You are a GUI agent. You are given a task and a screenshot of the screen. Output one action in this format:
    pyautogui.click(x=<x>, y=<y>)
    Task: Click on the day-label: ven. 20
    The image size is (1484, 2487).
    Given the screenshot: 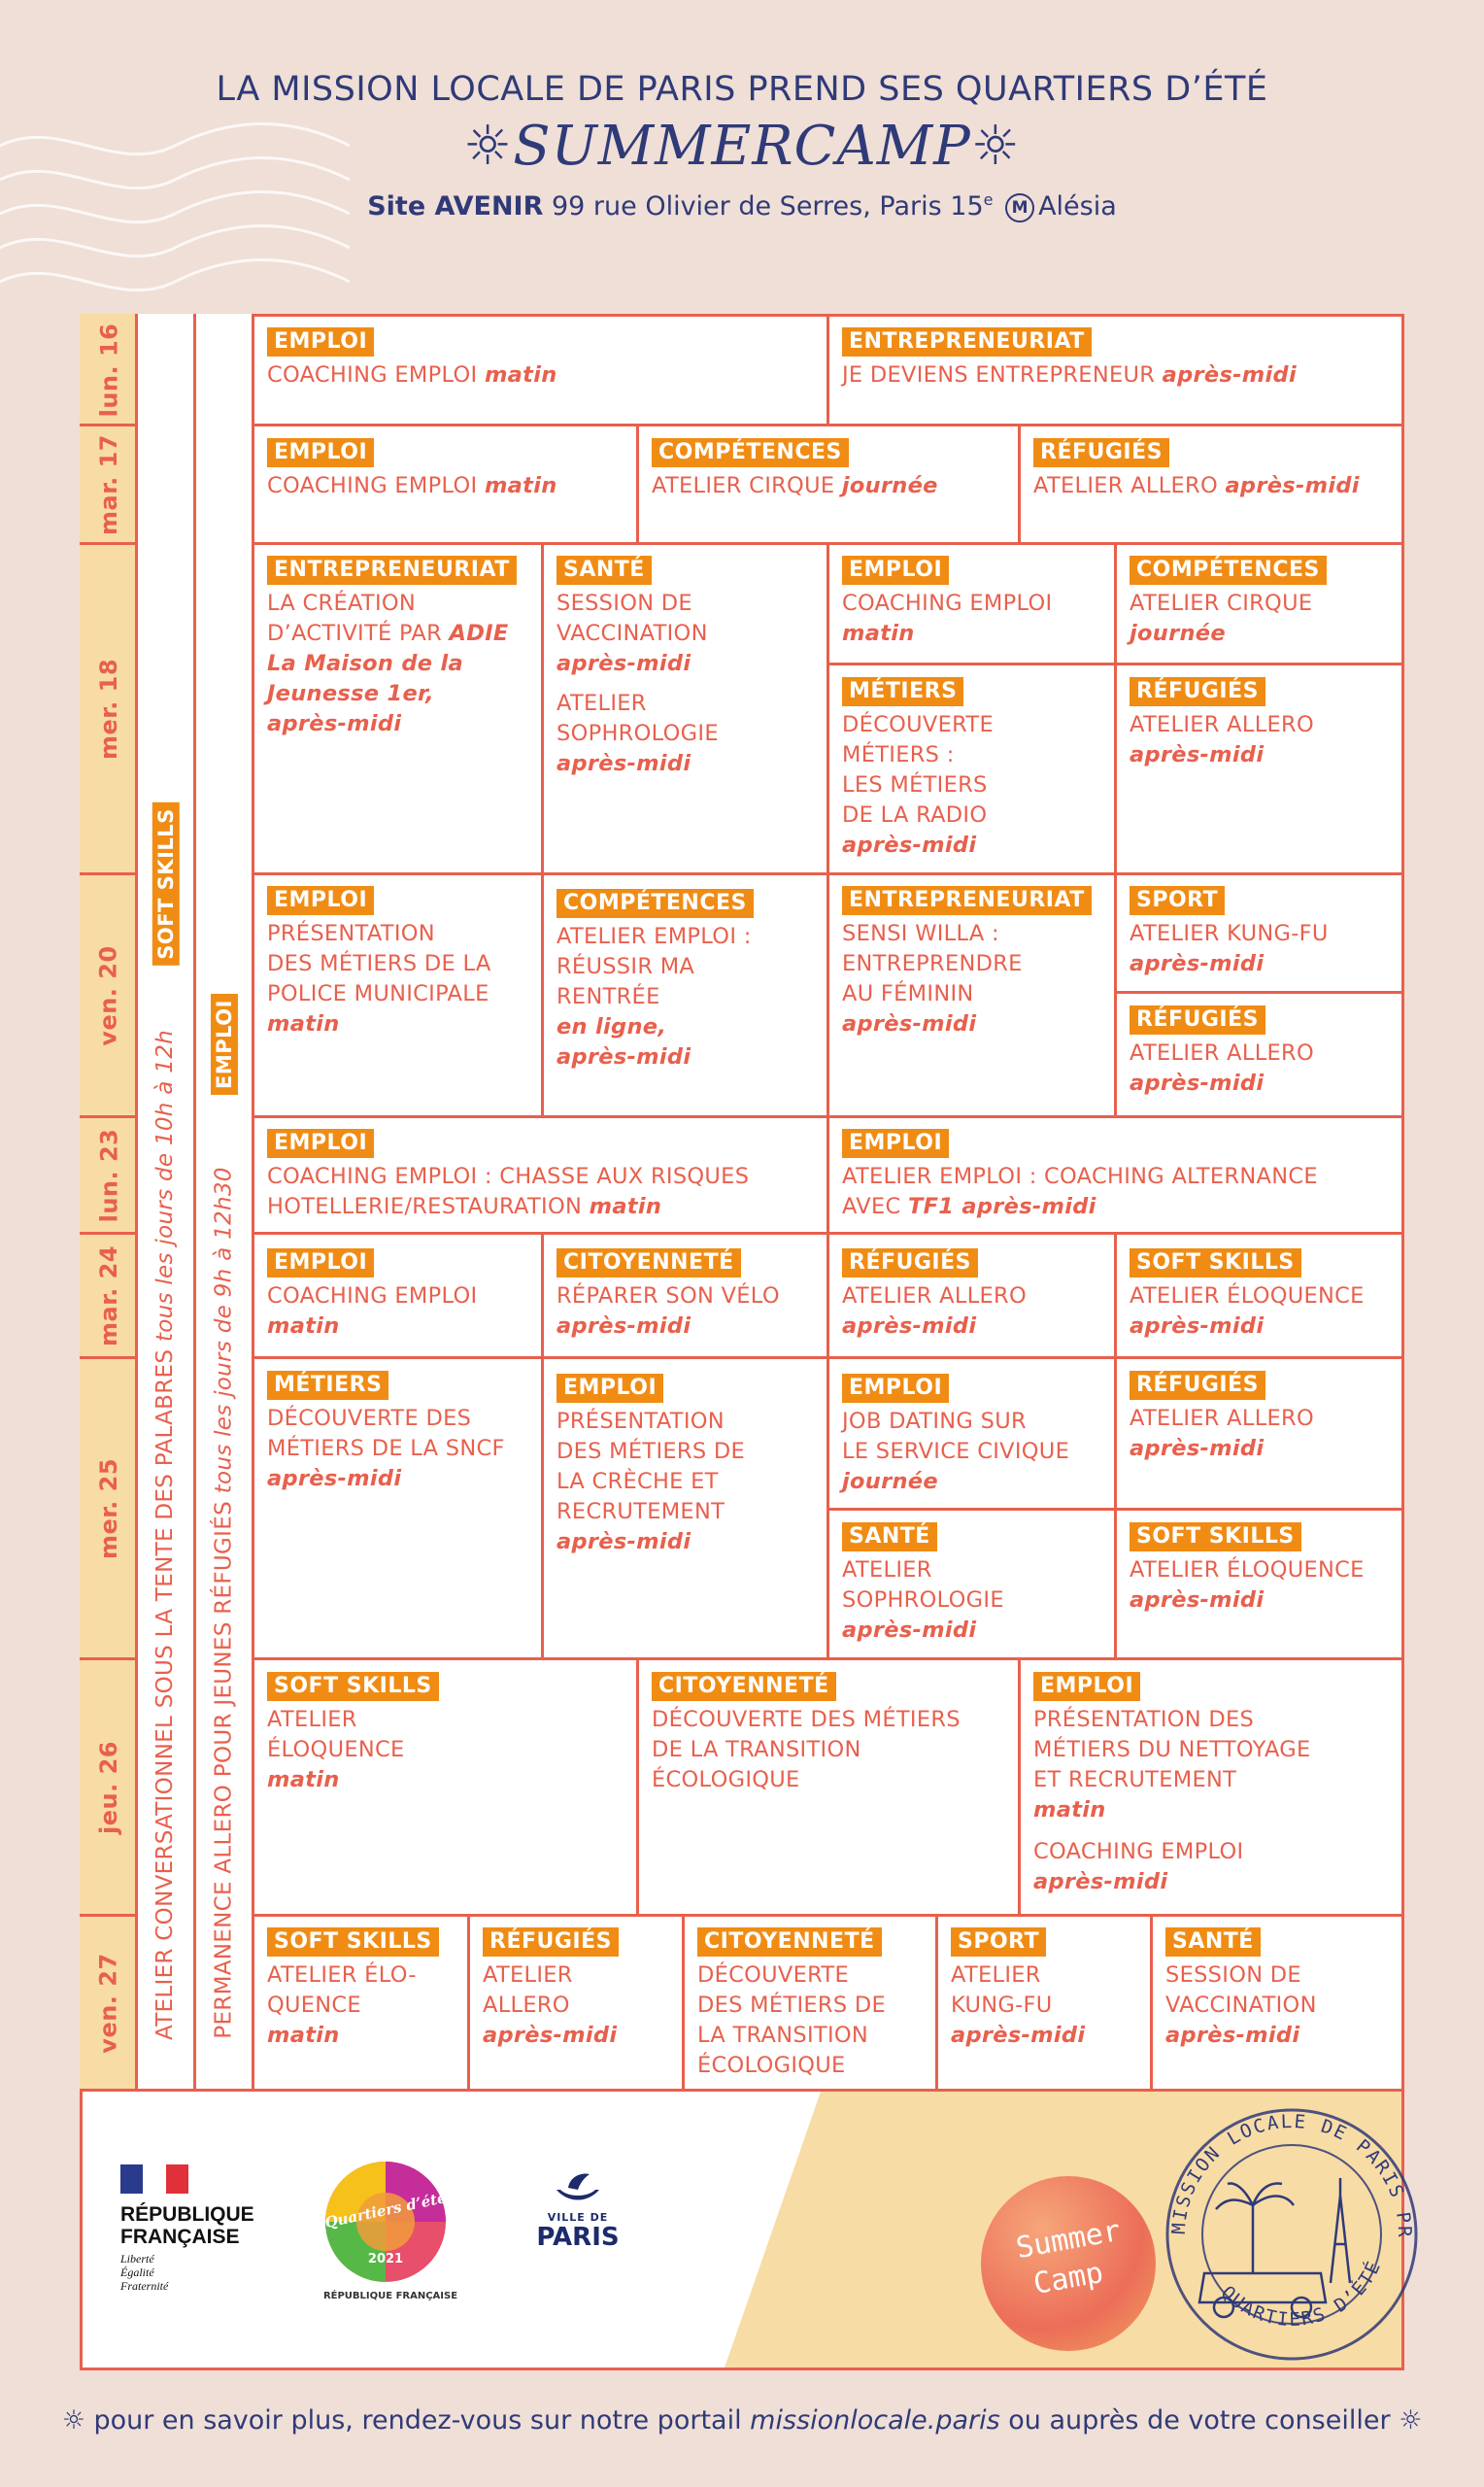 What is the action you would take?
    pyautogui.click(x=109, y=995)
    